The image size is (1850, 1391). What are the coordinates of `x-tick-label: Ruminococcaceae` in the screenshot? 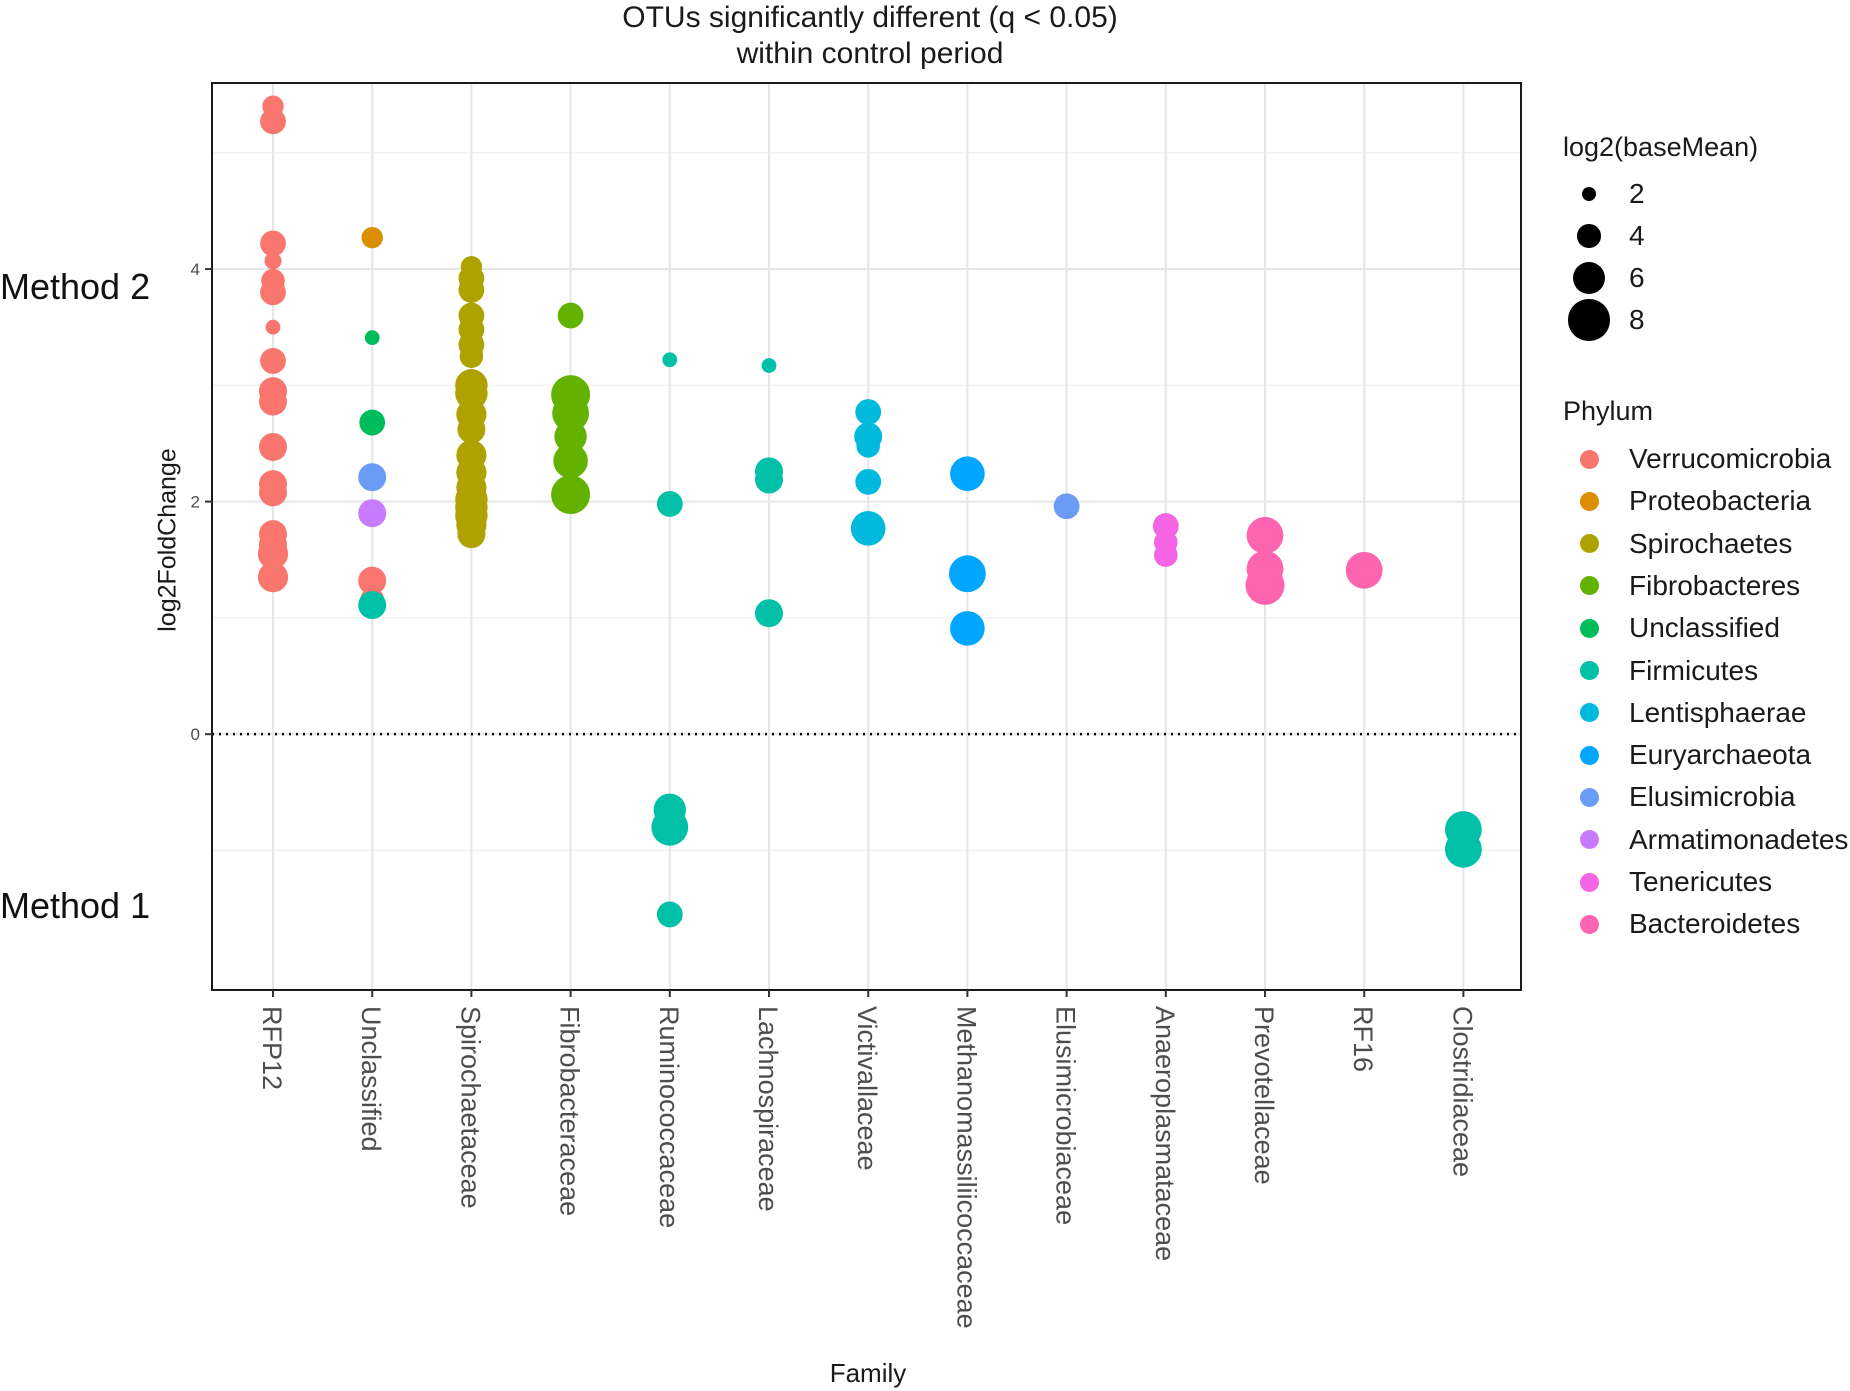 It's located at (669, 1117).